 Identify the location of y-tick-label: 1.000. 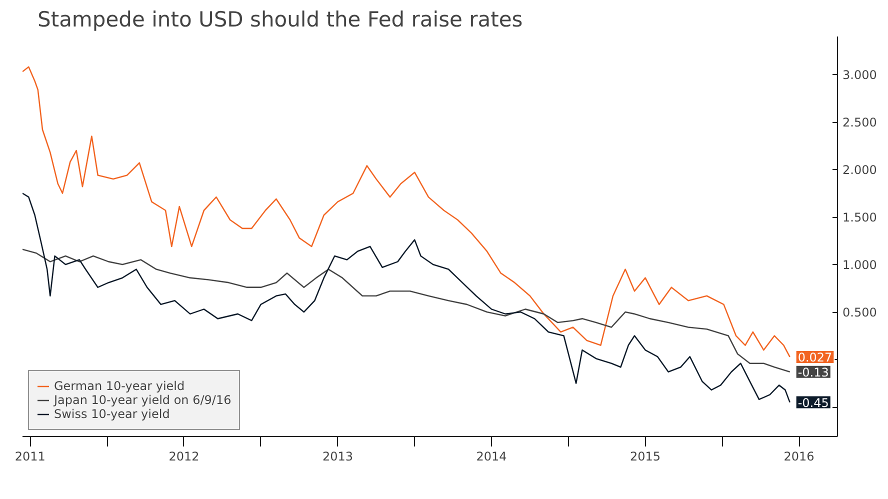
(859, 265).